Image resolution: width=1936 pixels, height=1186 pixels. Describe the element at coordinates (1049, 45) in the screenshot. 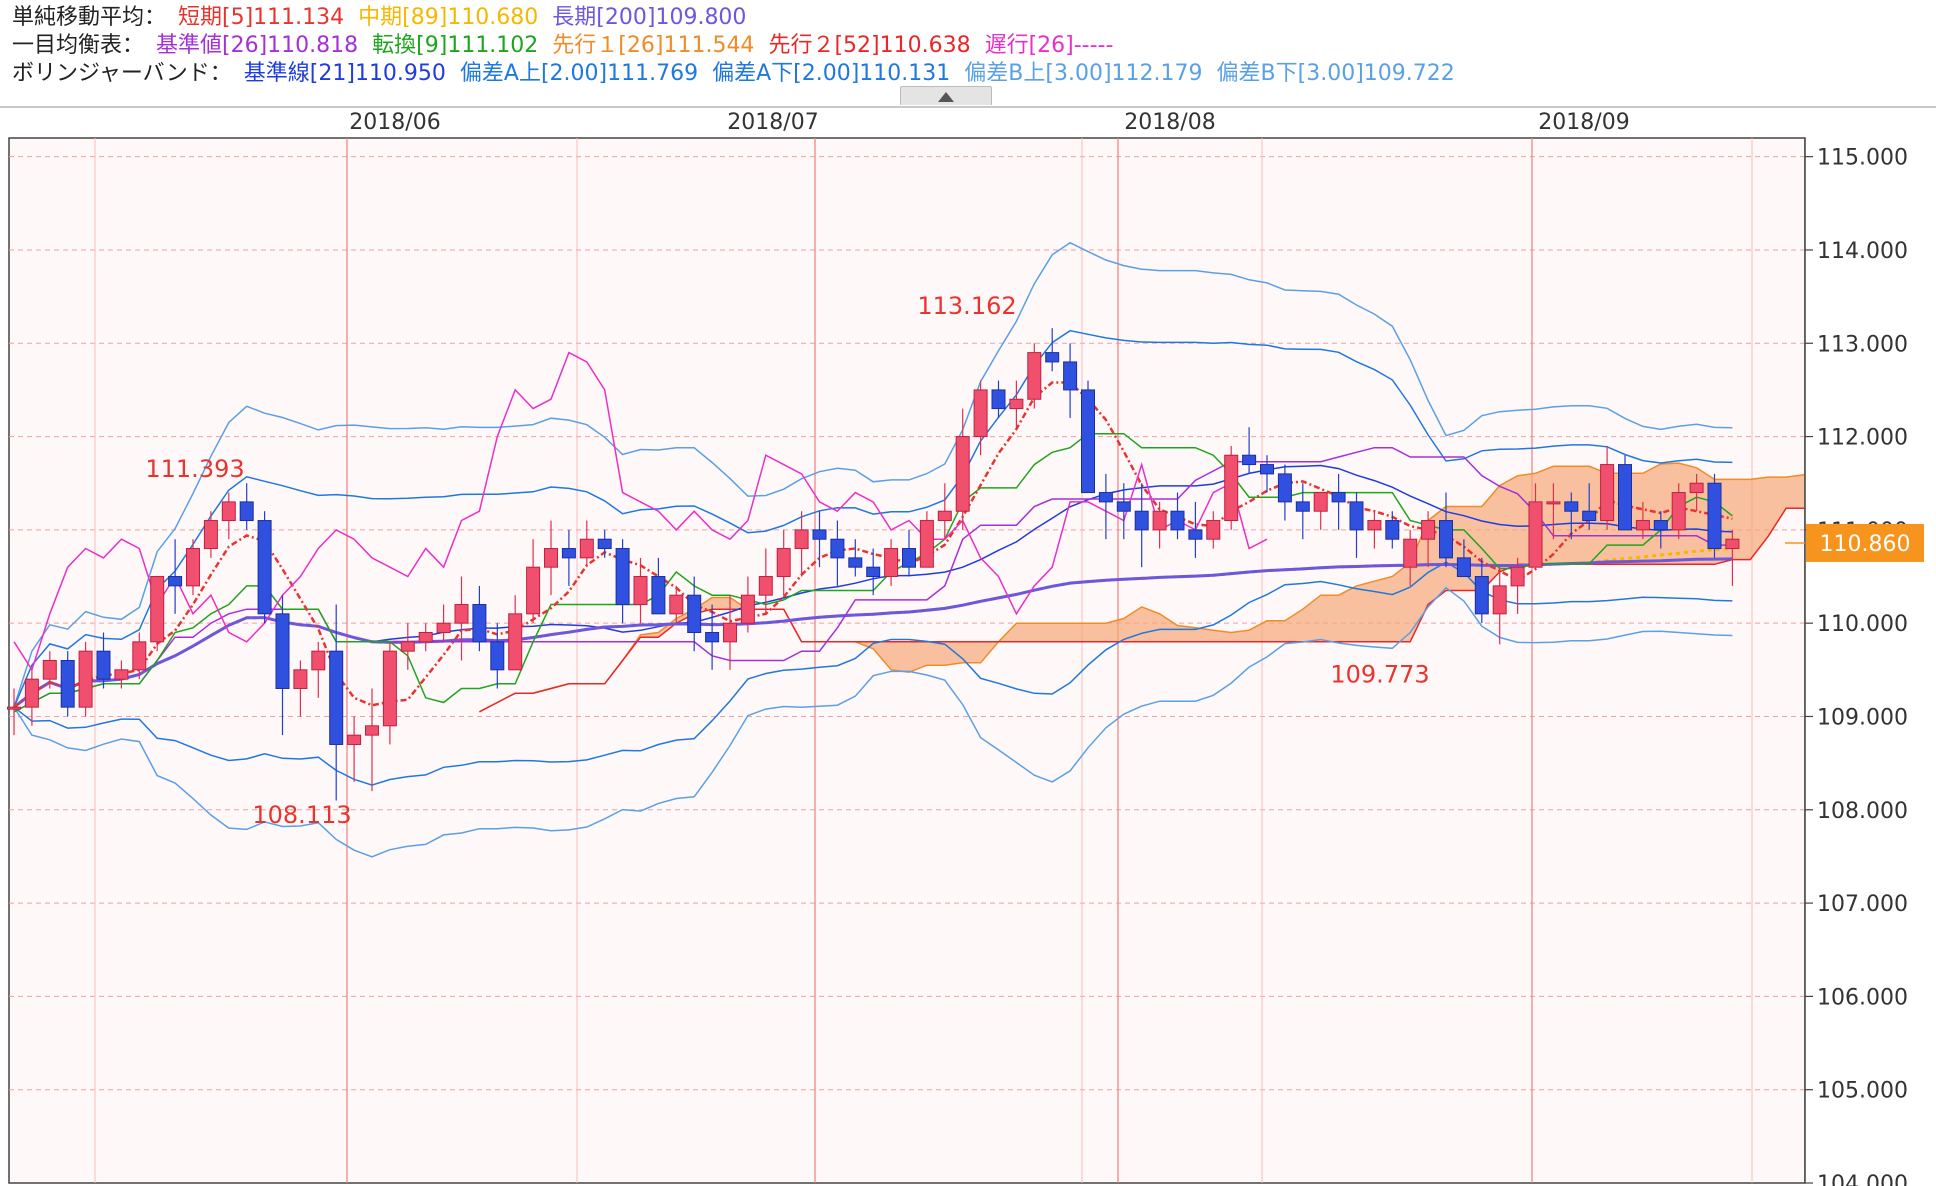

I see `legend-chikou: 遅行[26]-----` at that location.